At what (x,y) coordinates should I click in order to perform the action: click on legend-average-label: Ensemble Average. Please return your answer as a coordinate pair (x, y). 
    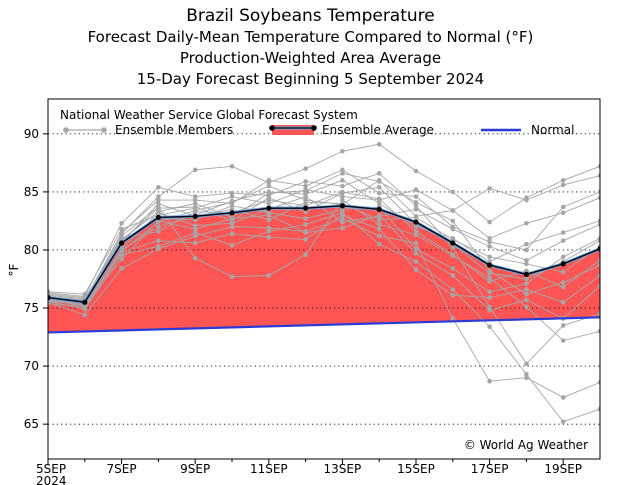
    Looking at the image, I should click on (378, 130).